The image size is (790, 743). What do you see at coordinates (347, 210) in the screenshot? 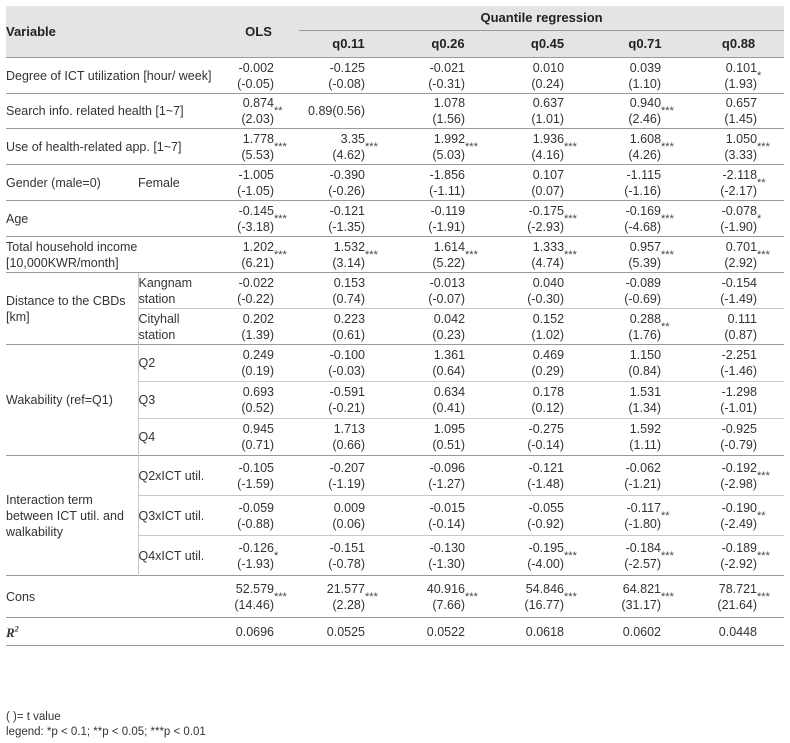
I see `coefficient-value: -0.121` at bounding box center [347, 210].